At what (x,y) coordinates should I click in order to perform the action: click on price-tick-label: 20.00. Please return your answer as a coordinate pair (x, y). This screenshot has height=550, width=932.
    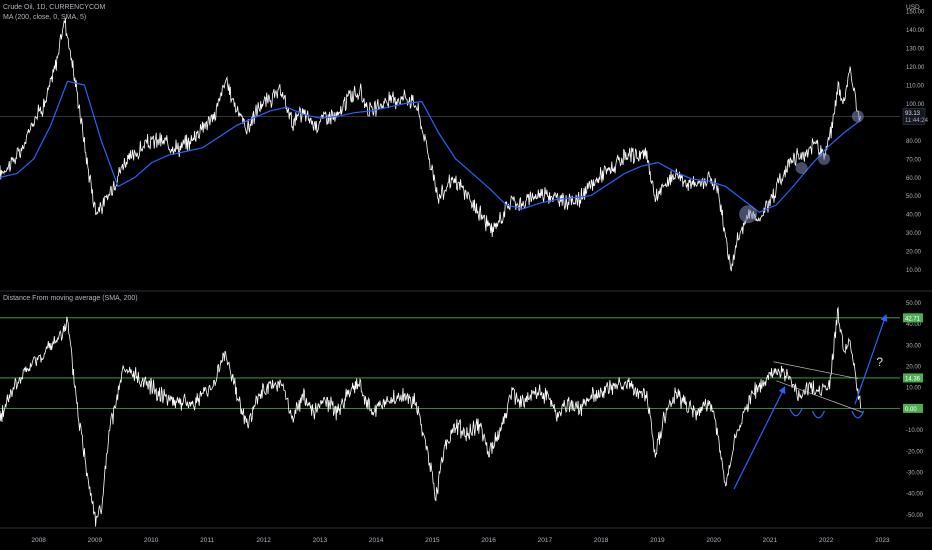
    Looking at the image, I should click on (914, 253).